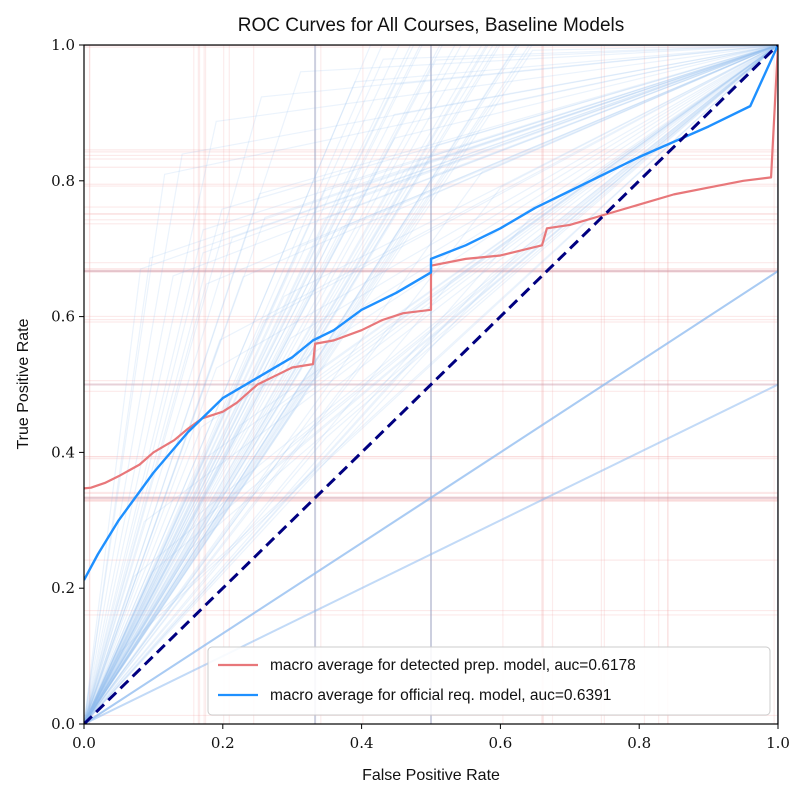 This screenshot has width=796, height=801. Describe the element at coordinates (431, 775) in the screenshot. I see `x-axis-label: False Positive Rate` at that location.